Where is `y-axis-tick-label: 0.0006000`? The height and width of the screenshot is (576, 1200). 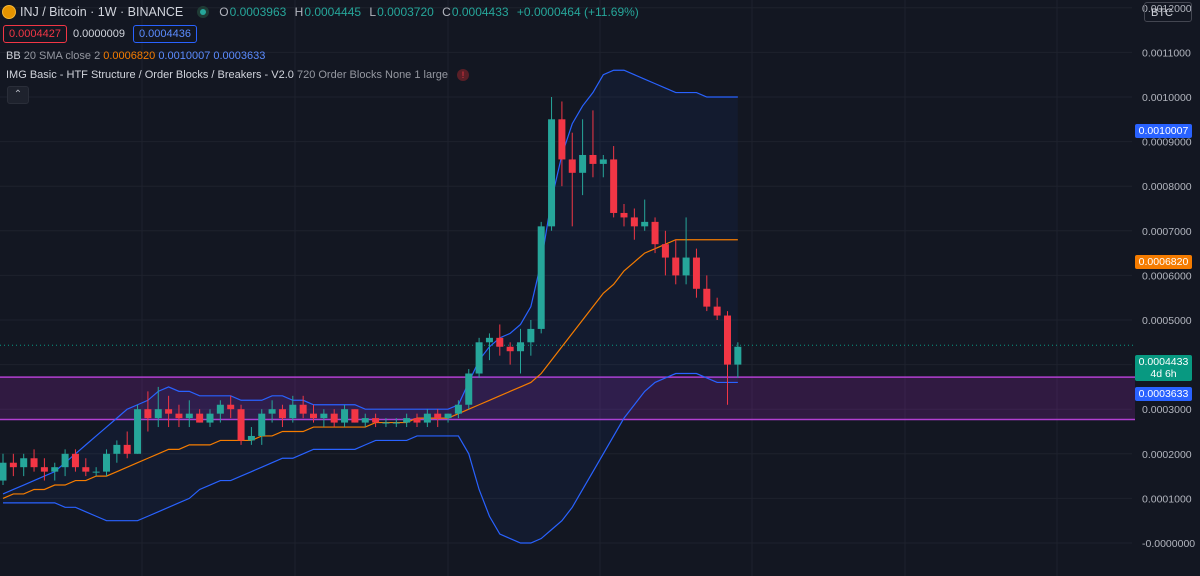 y-axis-tick-label: 0.0006000 is located at coordinates (1167, 276).